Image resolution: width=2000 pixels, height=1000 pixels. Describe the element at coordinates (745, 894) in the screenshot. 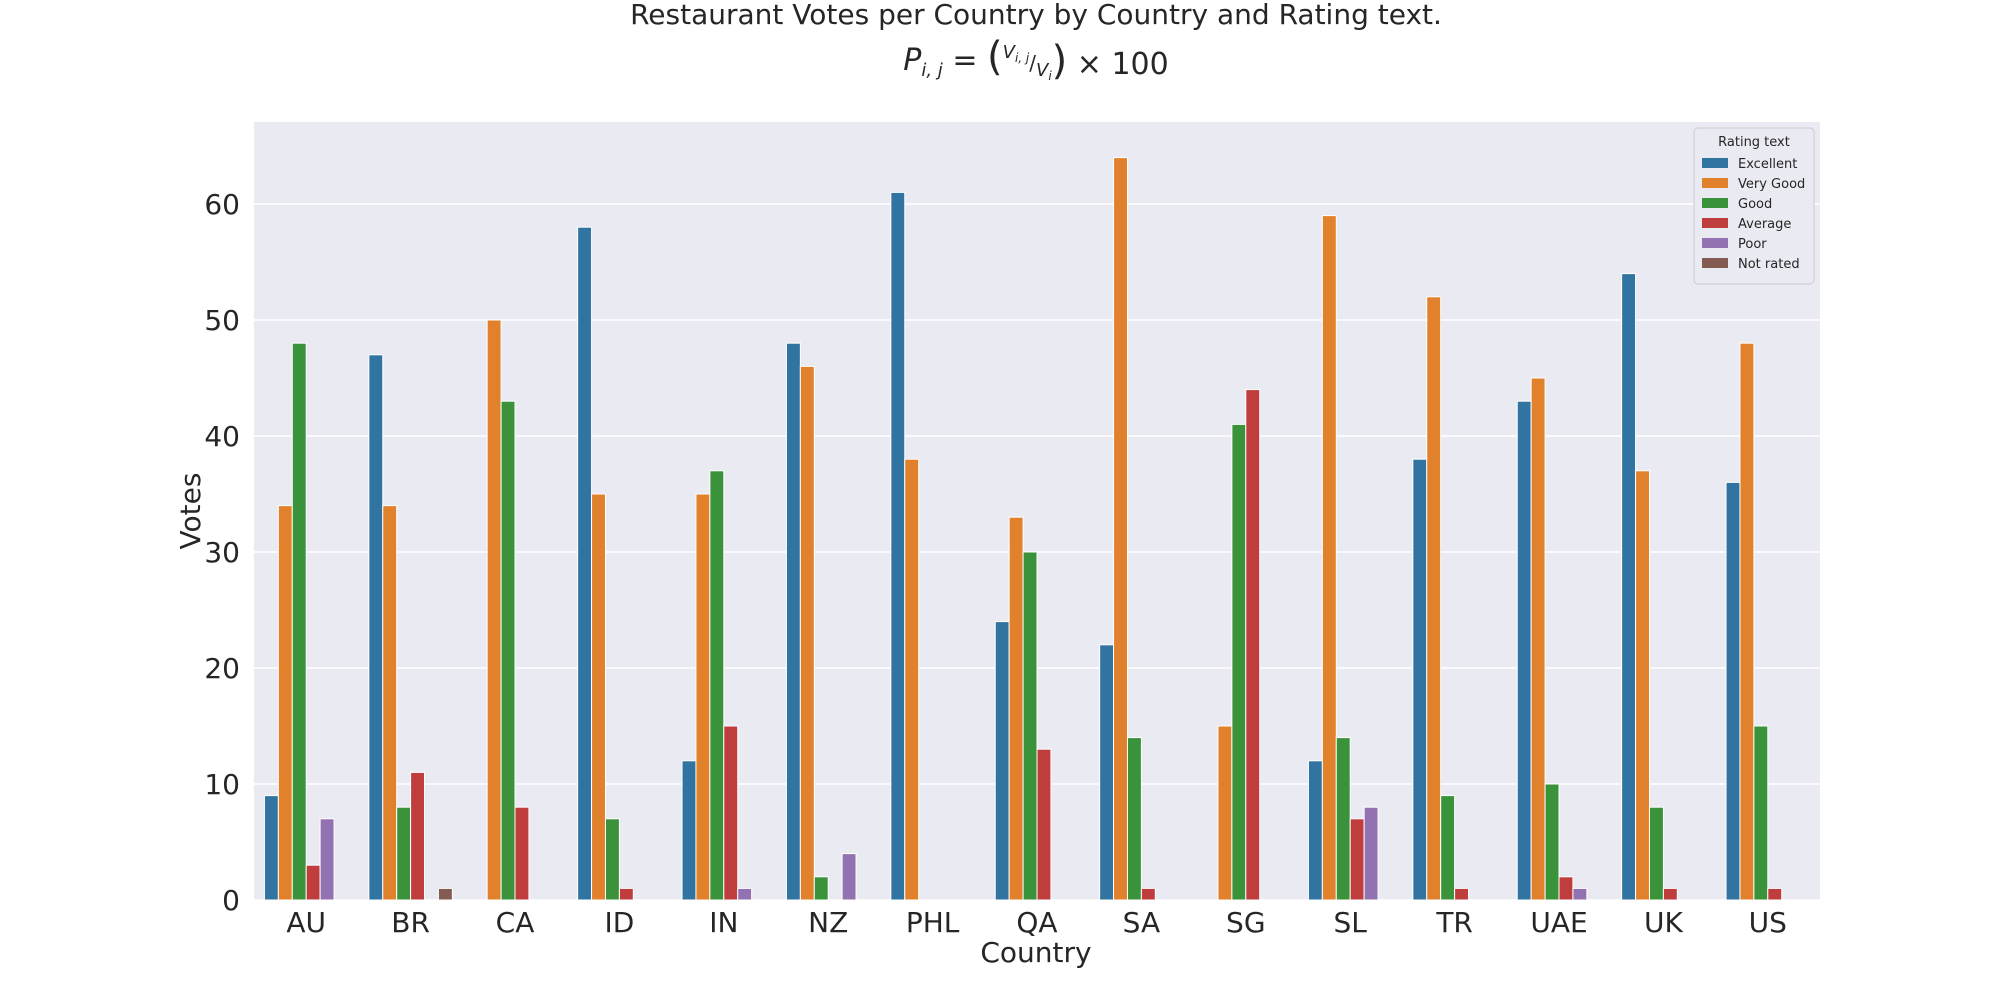

I see `bar-in-poor` at that location.